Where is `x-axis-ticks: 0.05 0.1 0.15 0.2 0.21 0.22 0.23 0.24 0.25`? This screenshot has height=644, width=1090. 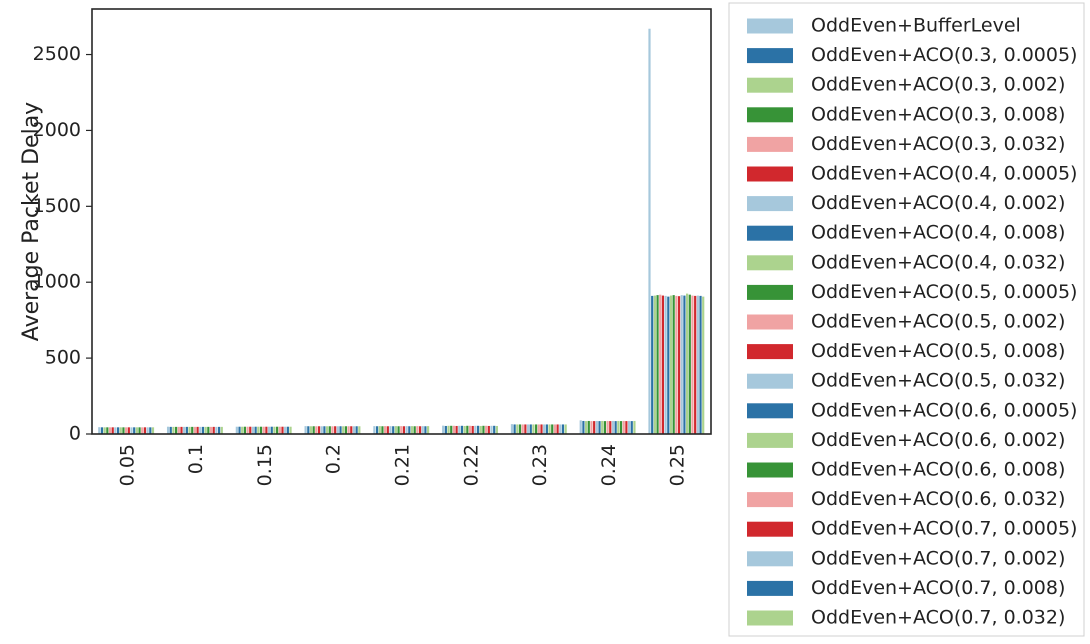 x-axis-ticks: 0.05 0.1 0.15 0.2 0.21 0.22 0.23 0.24 0.25 is located at coordinates (402, 465).